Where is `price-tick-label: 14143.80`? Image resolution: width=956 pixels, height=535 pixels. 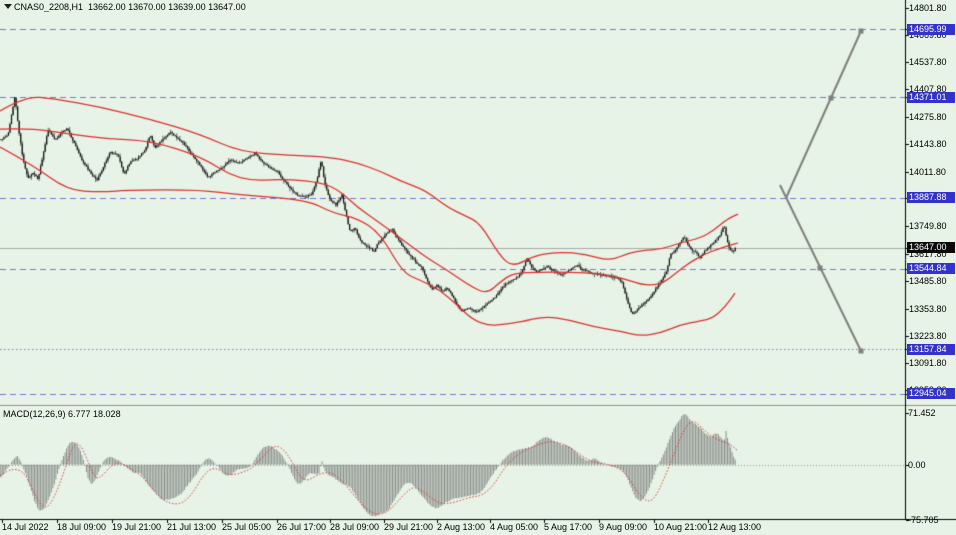 price-tick-label: 14143.80 is located at coordinates (928, 144).